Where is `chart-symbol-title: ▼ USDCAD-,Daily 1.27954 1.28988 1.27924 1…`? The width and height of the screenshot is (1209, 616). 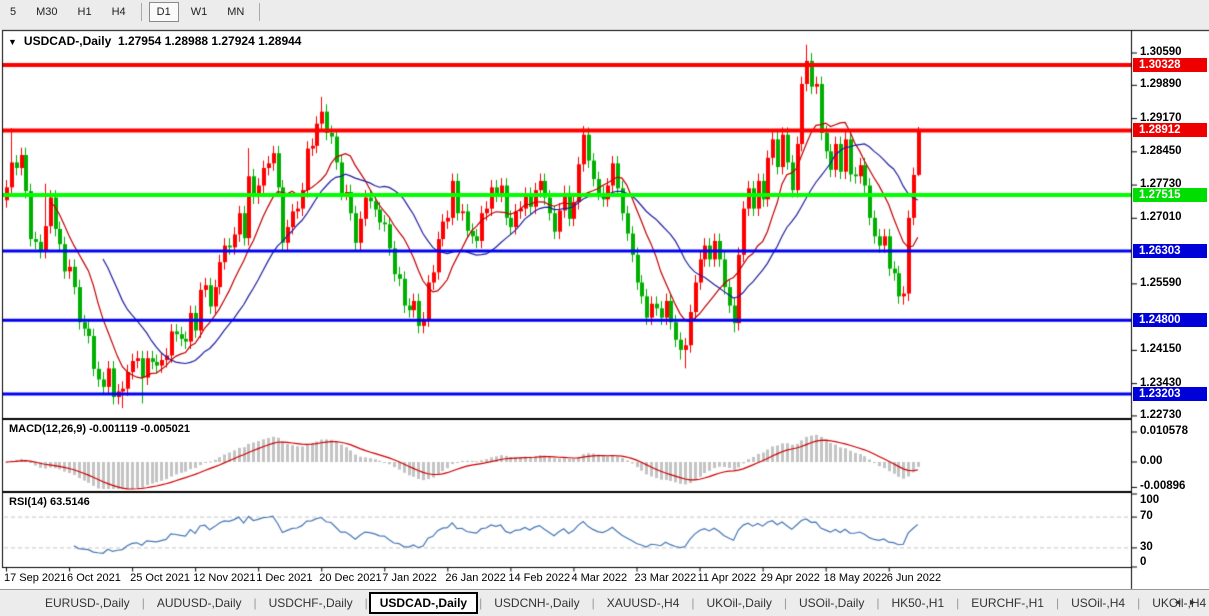
chart-symbol-title: ▼ USDCAD-,Daily 1.27954 1.28988 1.27924 1… is located at coordinates (154, 41).